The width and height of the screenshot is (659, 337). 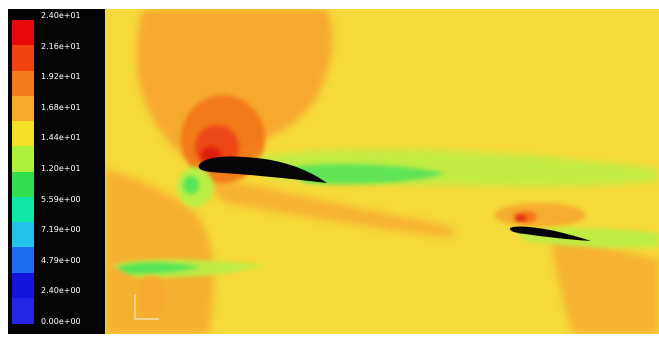 I want to click on colorbar-tick-label: 1.20e+01, so click(x=61, y=168).